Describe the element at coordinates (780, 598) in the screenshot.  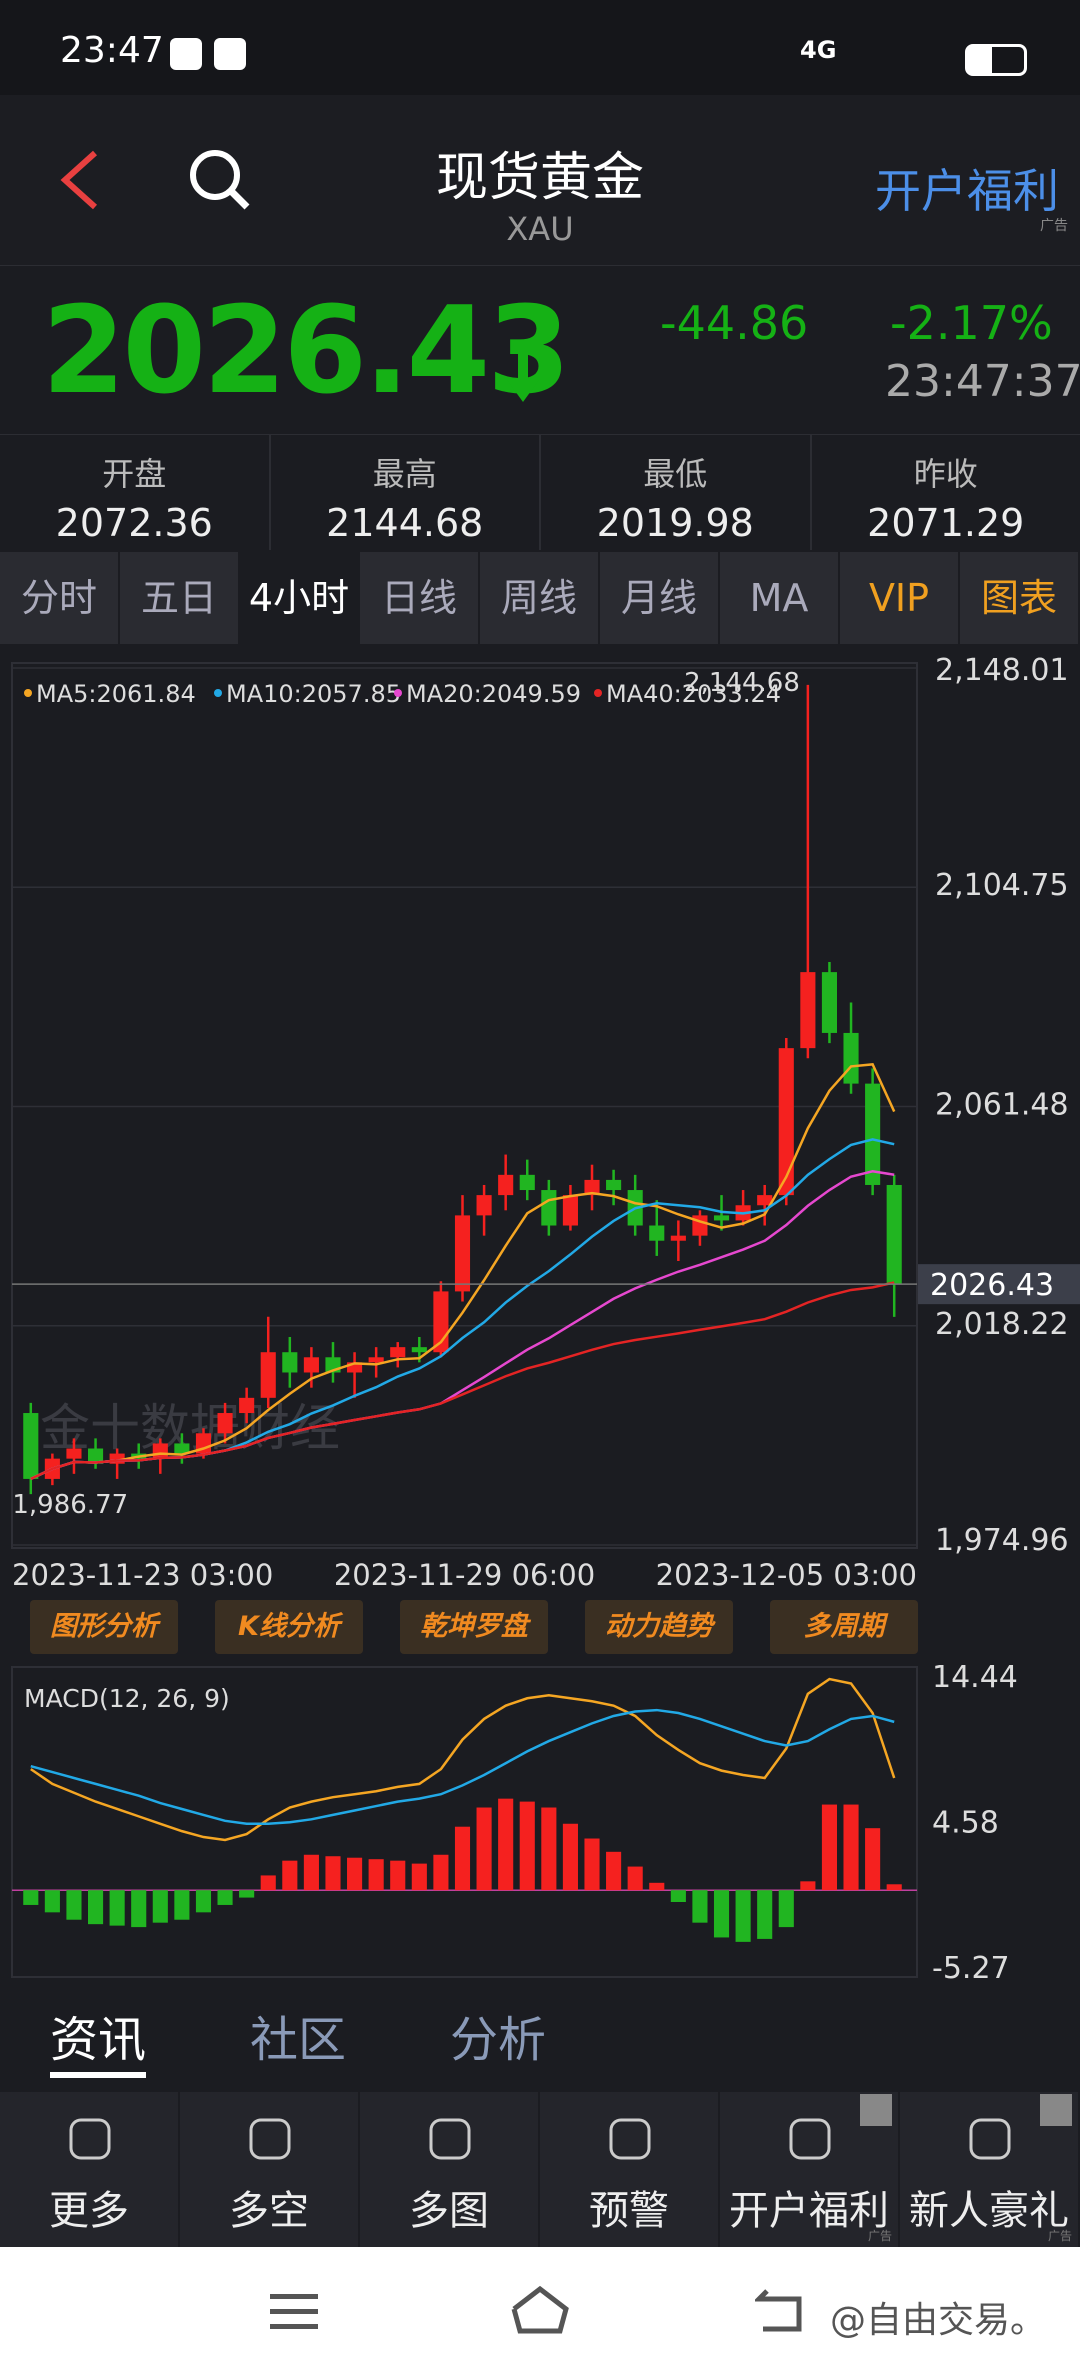
I see `tab: MA` at that location.